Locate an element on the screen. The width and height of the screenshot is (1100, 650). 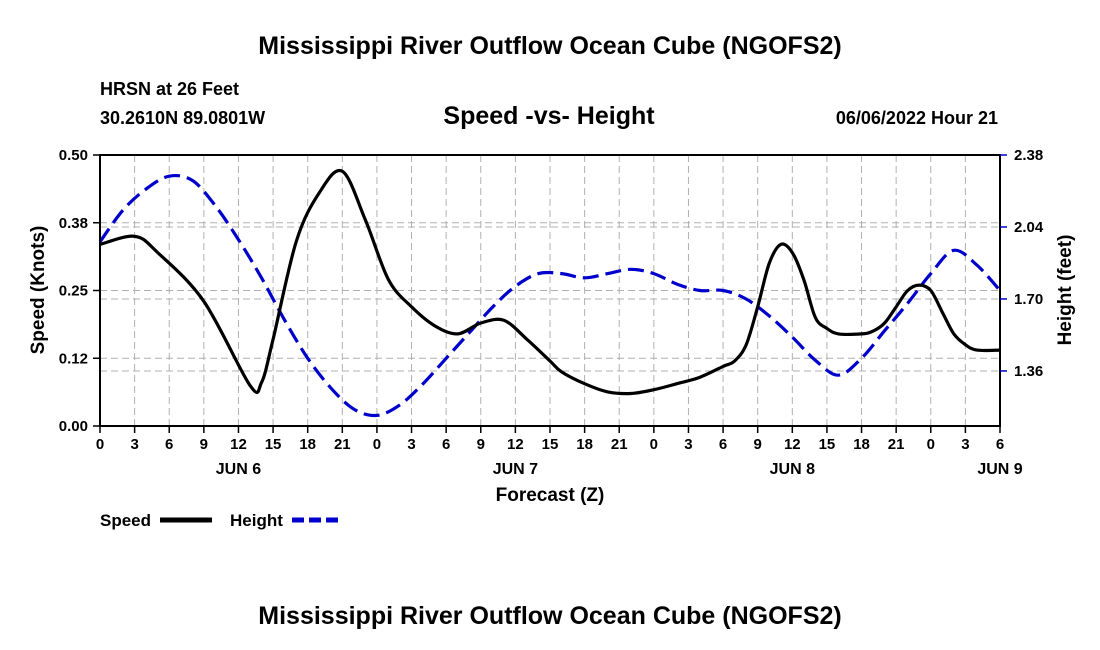
y-tick-label: 0.00 is located at coordinates (73, 426).